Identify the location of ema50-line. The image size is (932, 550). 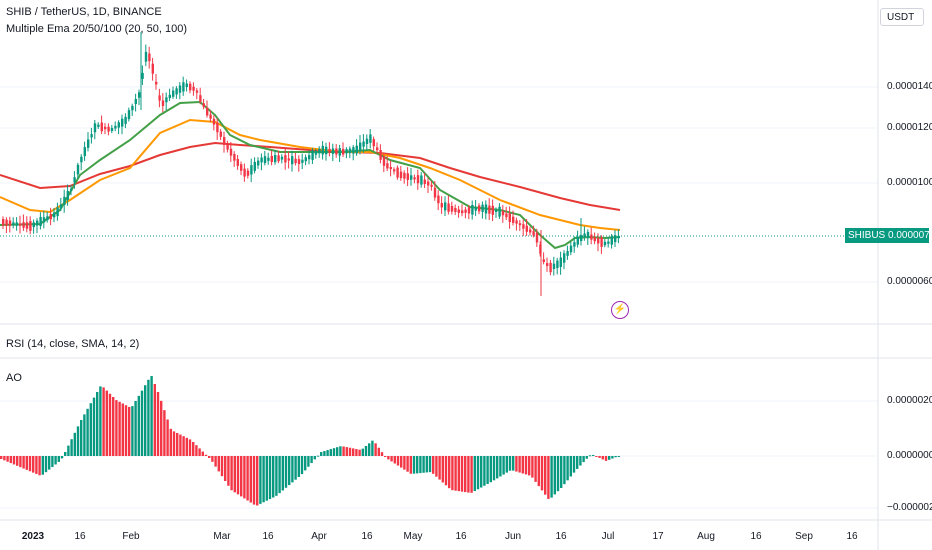
(310, 174).